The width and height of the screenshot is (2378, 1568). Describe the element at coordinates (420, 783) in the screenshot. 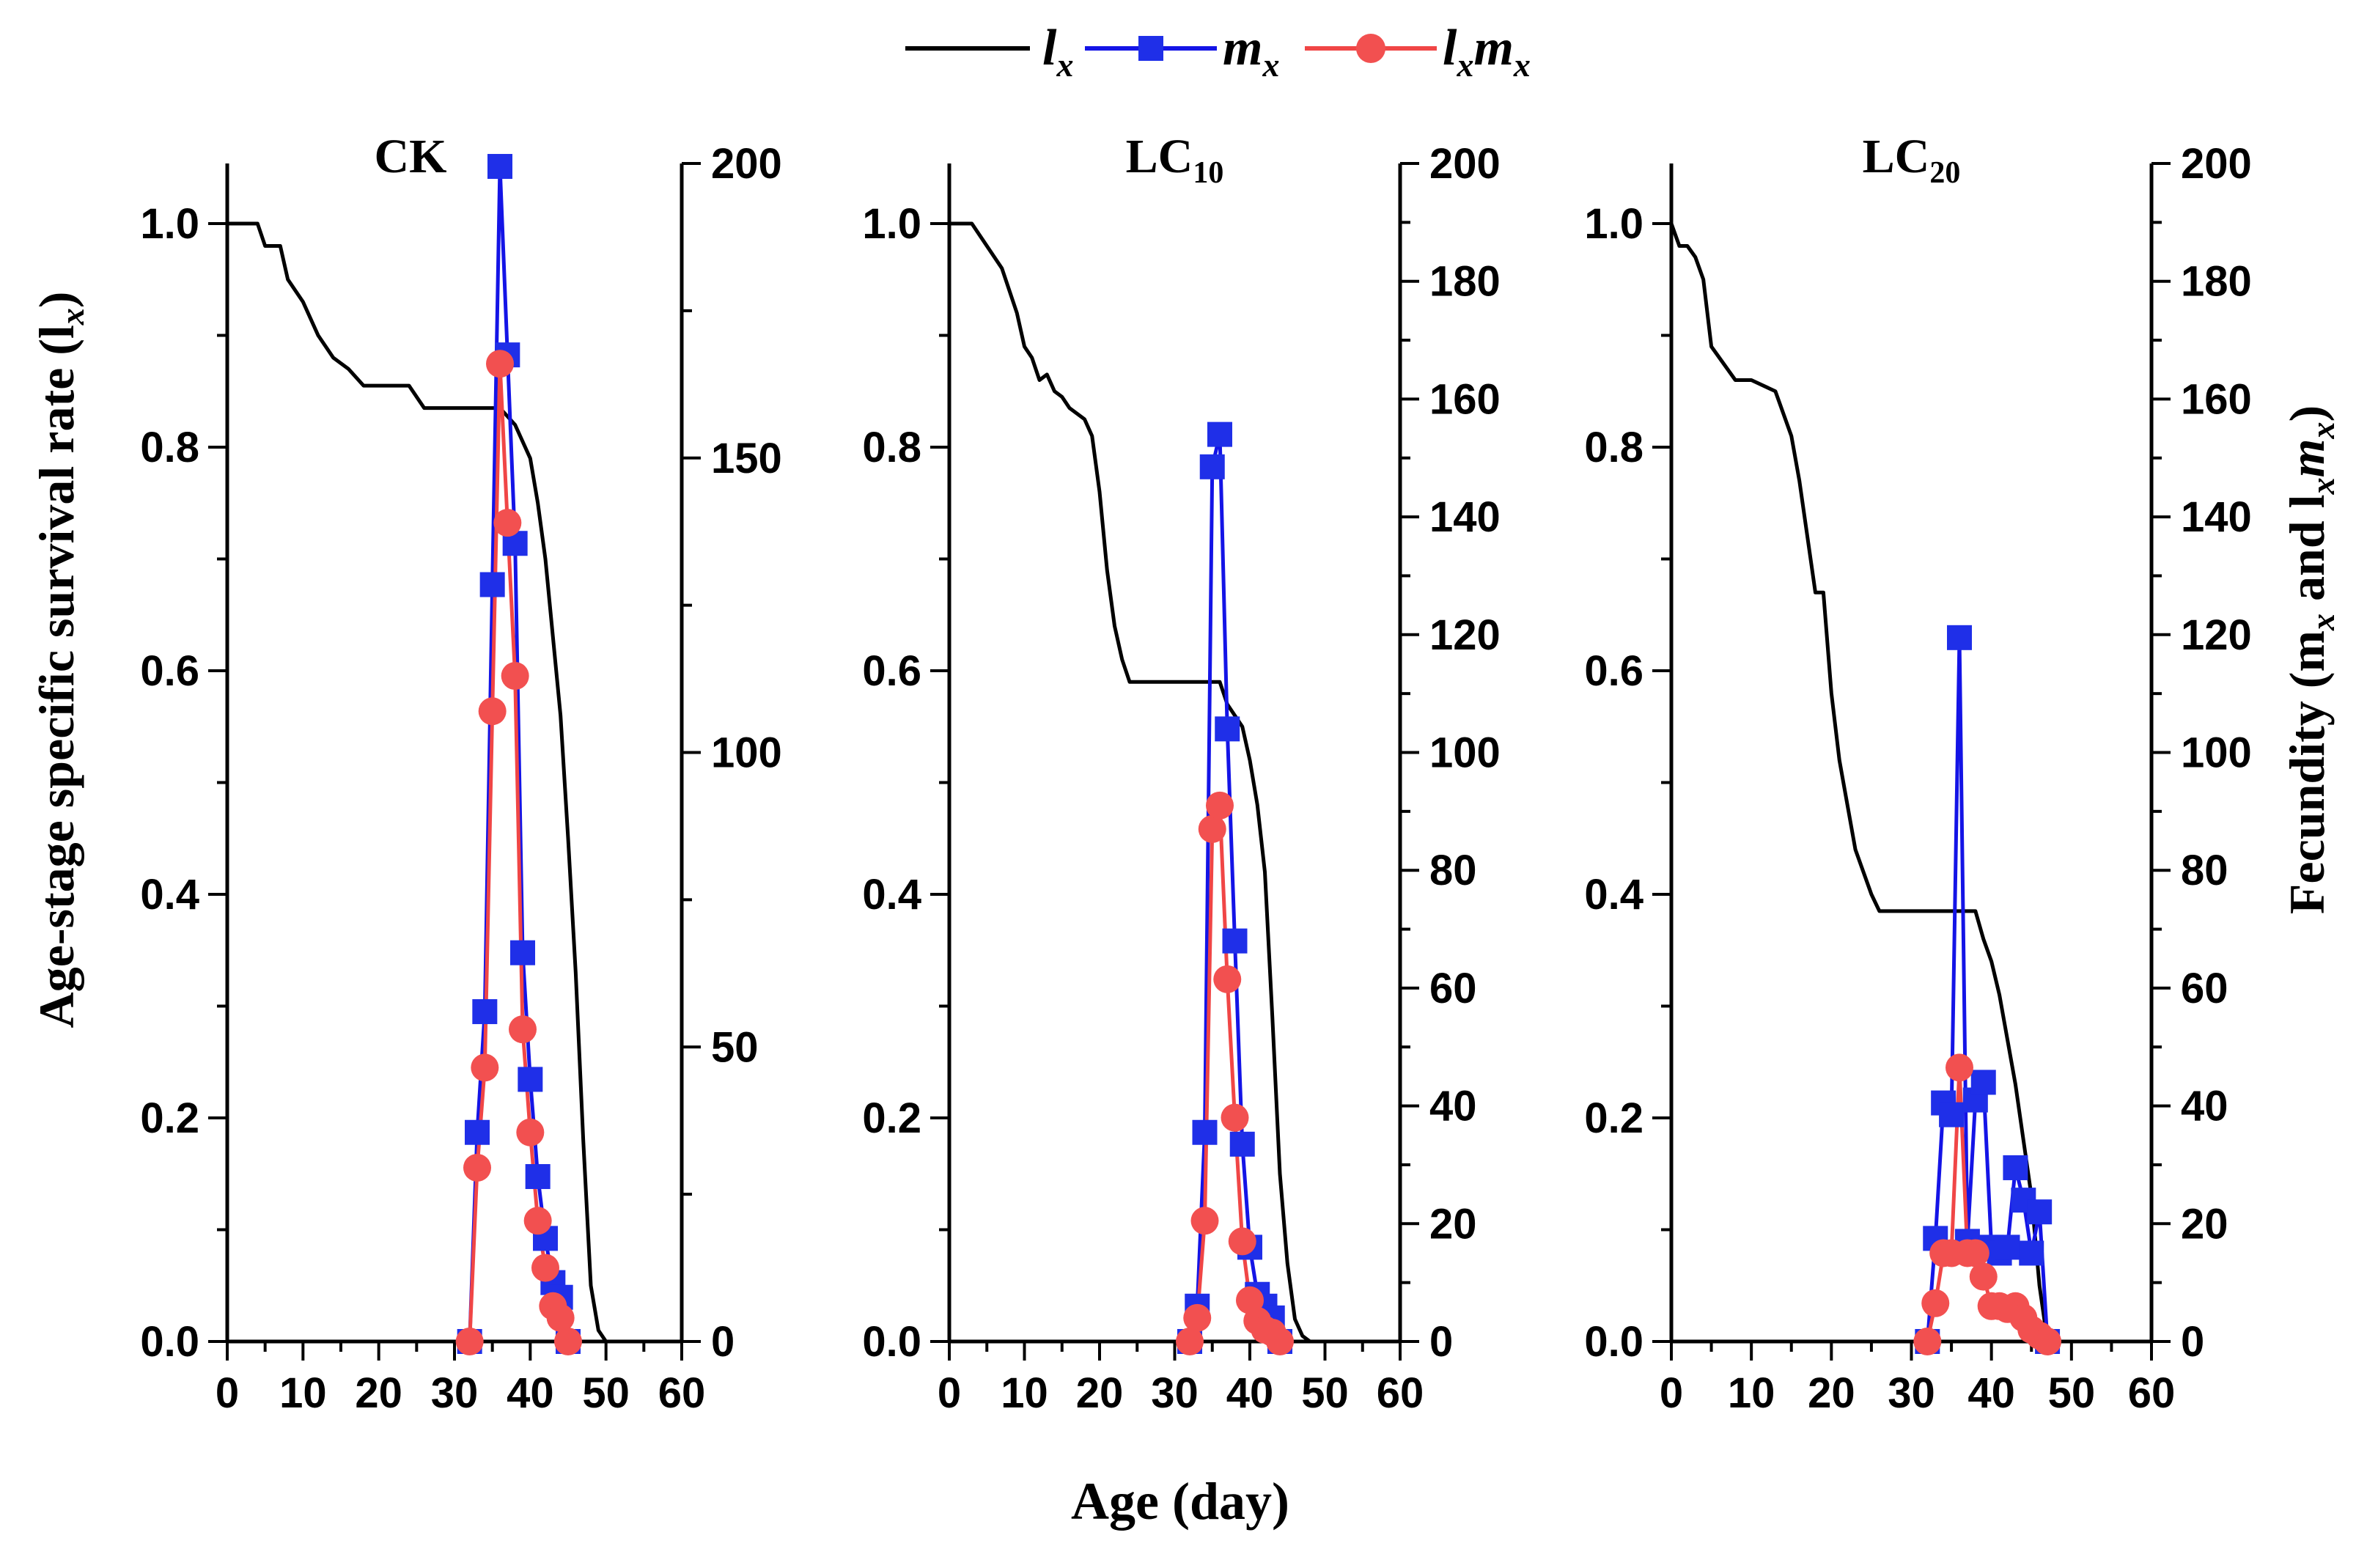

I see `series-lx-line` at that location.